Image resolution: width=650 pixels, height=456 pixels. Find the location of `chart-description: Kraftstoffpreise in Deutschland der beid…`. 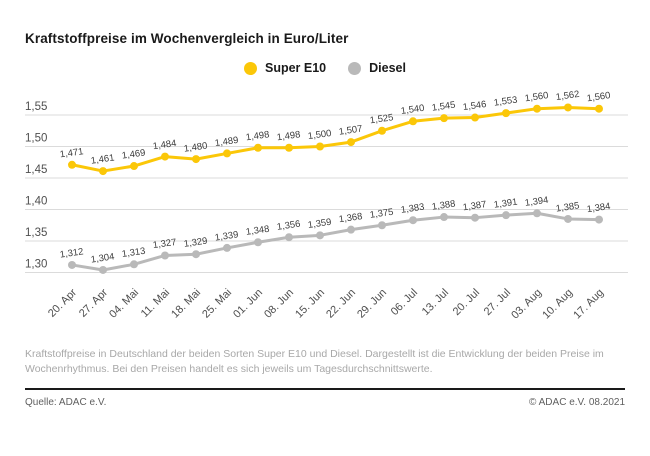

chart-description: Kraftstoffpreise in Deutschland der beid… is located at coordinates (314, 362).